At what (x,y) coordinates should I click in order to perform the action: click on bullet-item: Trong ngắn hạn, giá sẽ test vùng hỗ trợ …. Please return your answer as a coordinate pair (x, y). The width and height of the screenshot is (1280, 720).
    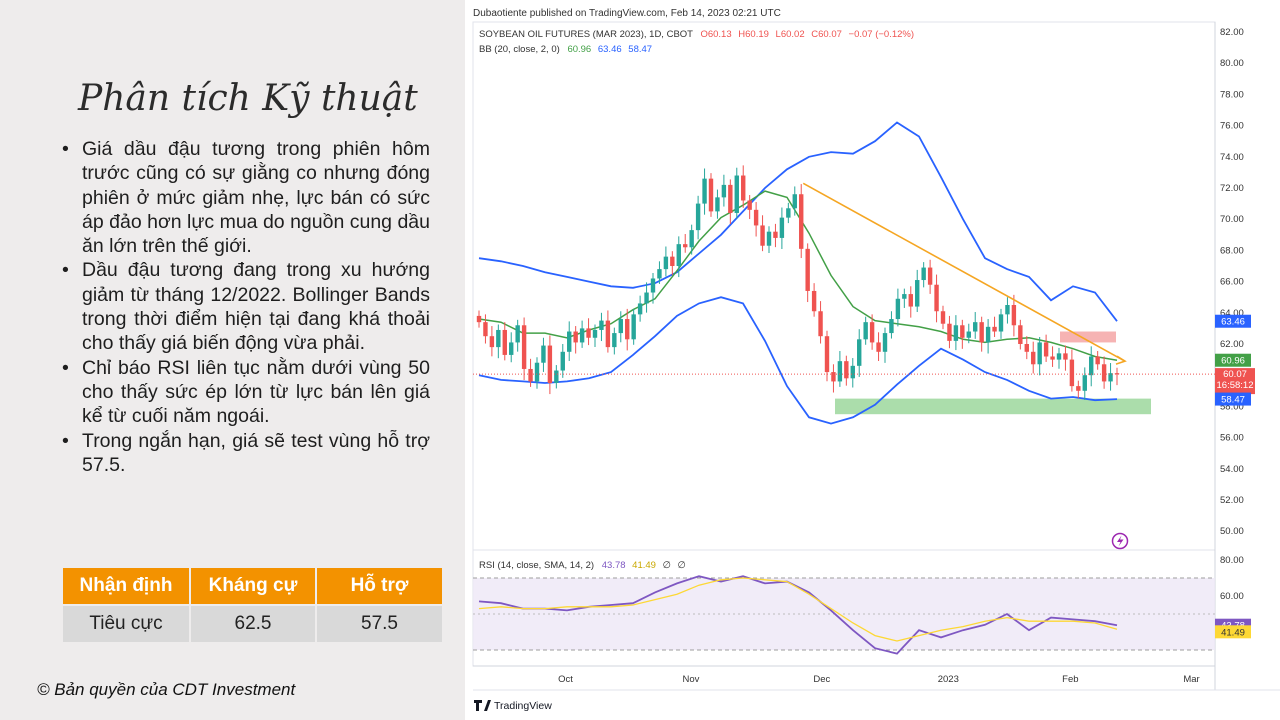
    Looking at the image, I should click on (246, 453).